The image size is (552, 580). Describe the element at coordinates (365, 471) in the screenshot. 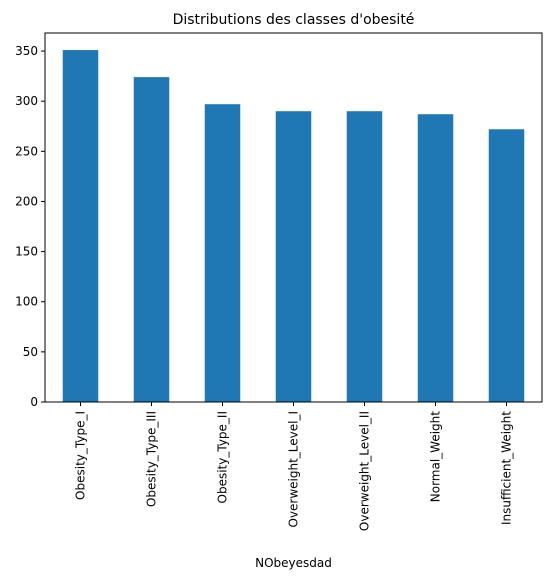

I see `x-tick-label: Overweight_Level_II` at that location.